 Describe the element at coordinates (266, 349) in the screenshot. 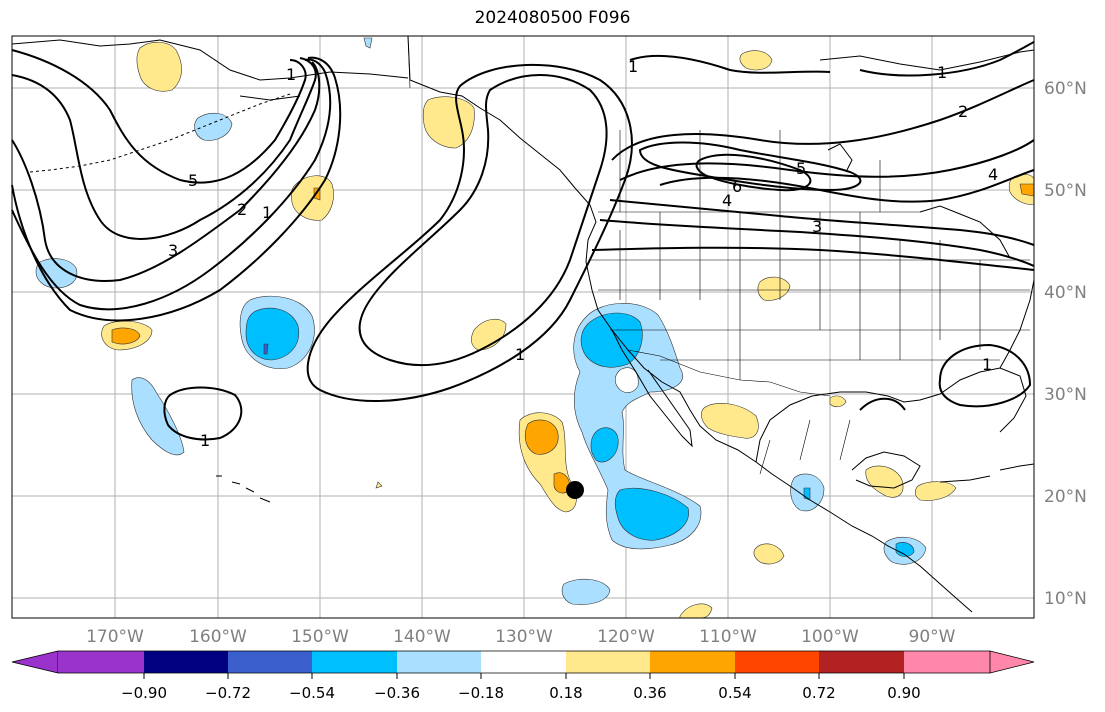

I see `dark-blue-spot` at that location.